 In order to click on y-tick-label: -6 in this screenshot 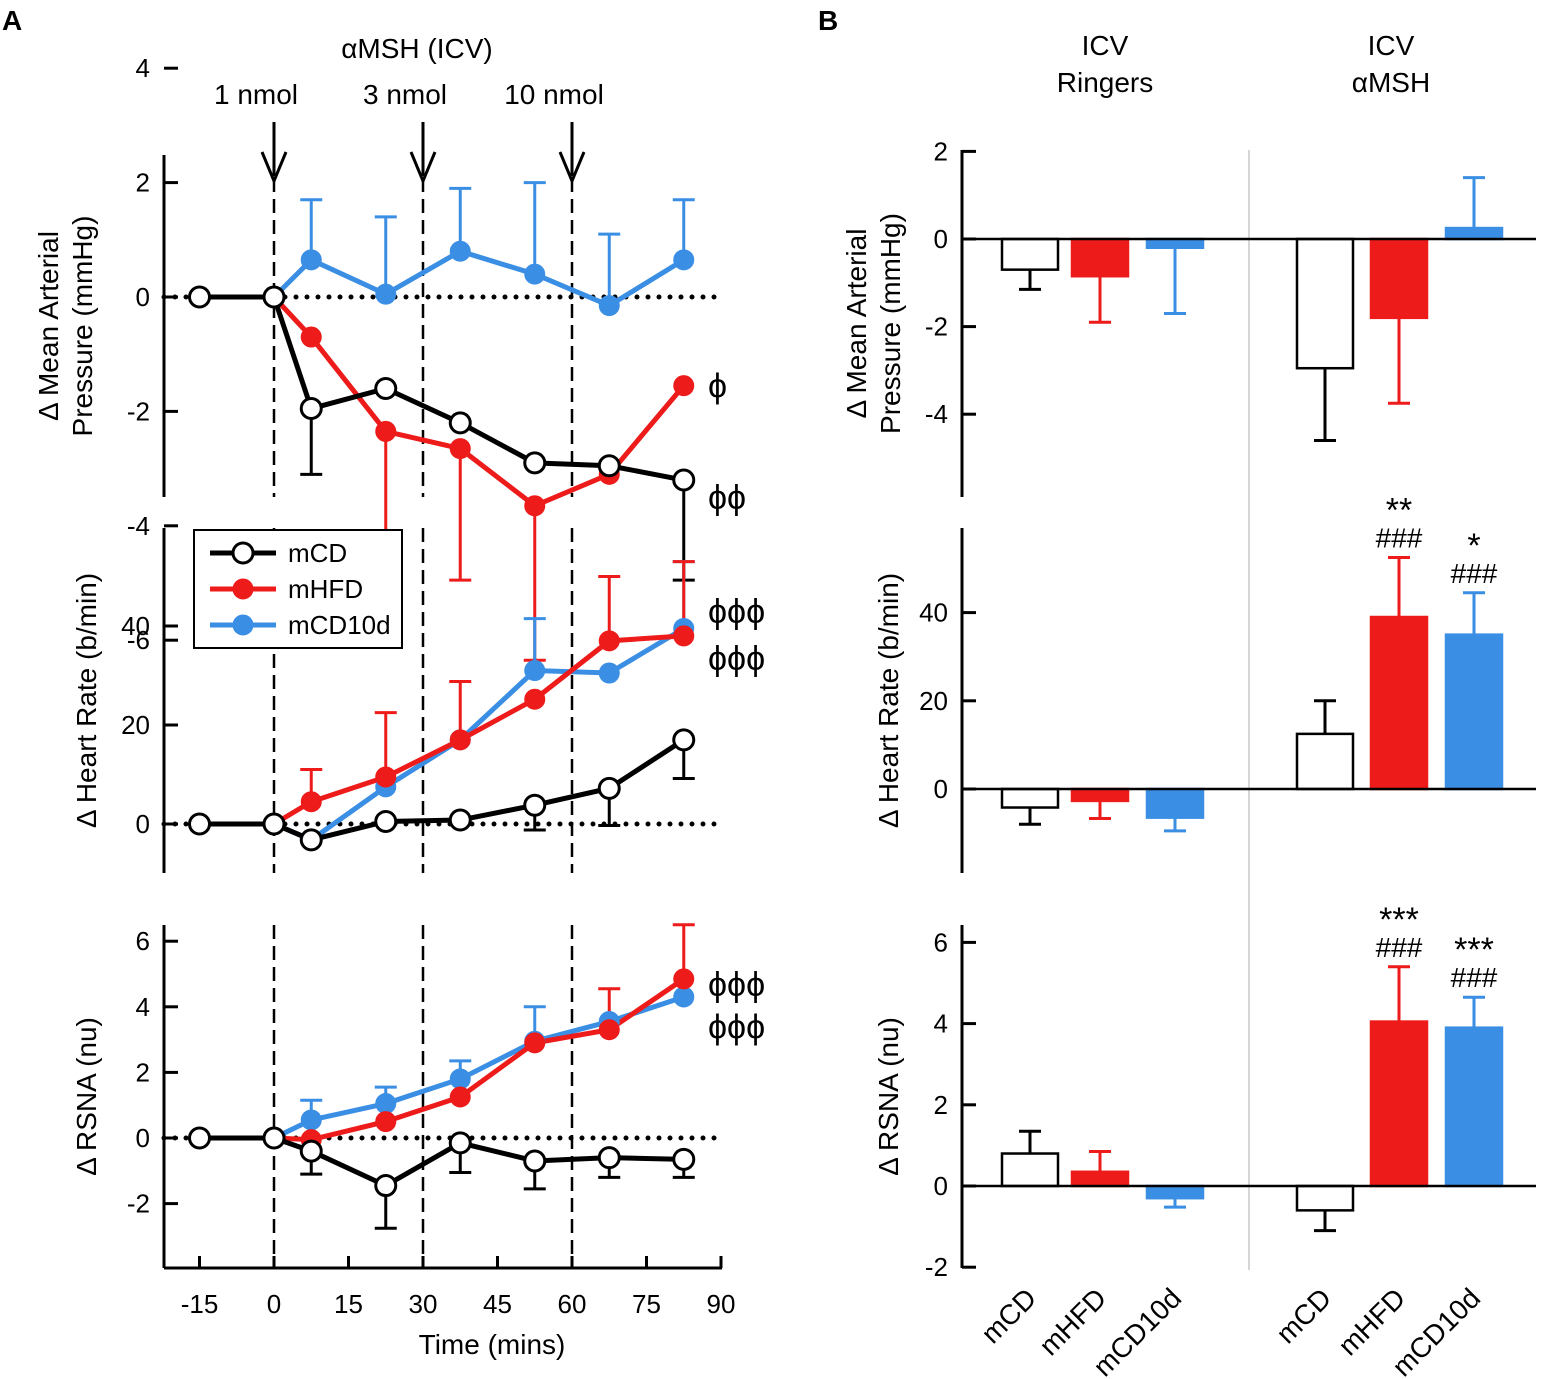, I will do `click(138, 640)`.